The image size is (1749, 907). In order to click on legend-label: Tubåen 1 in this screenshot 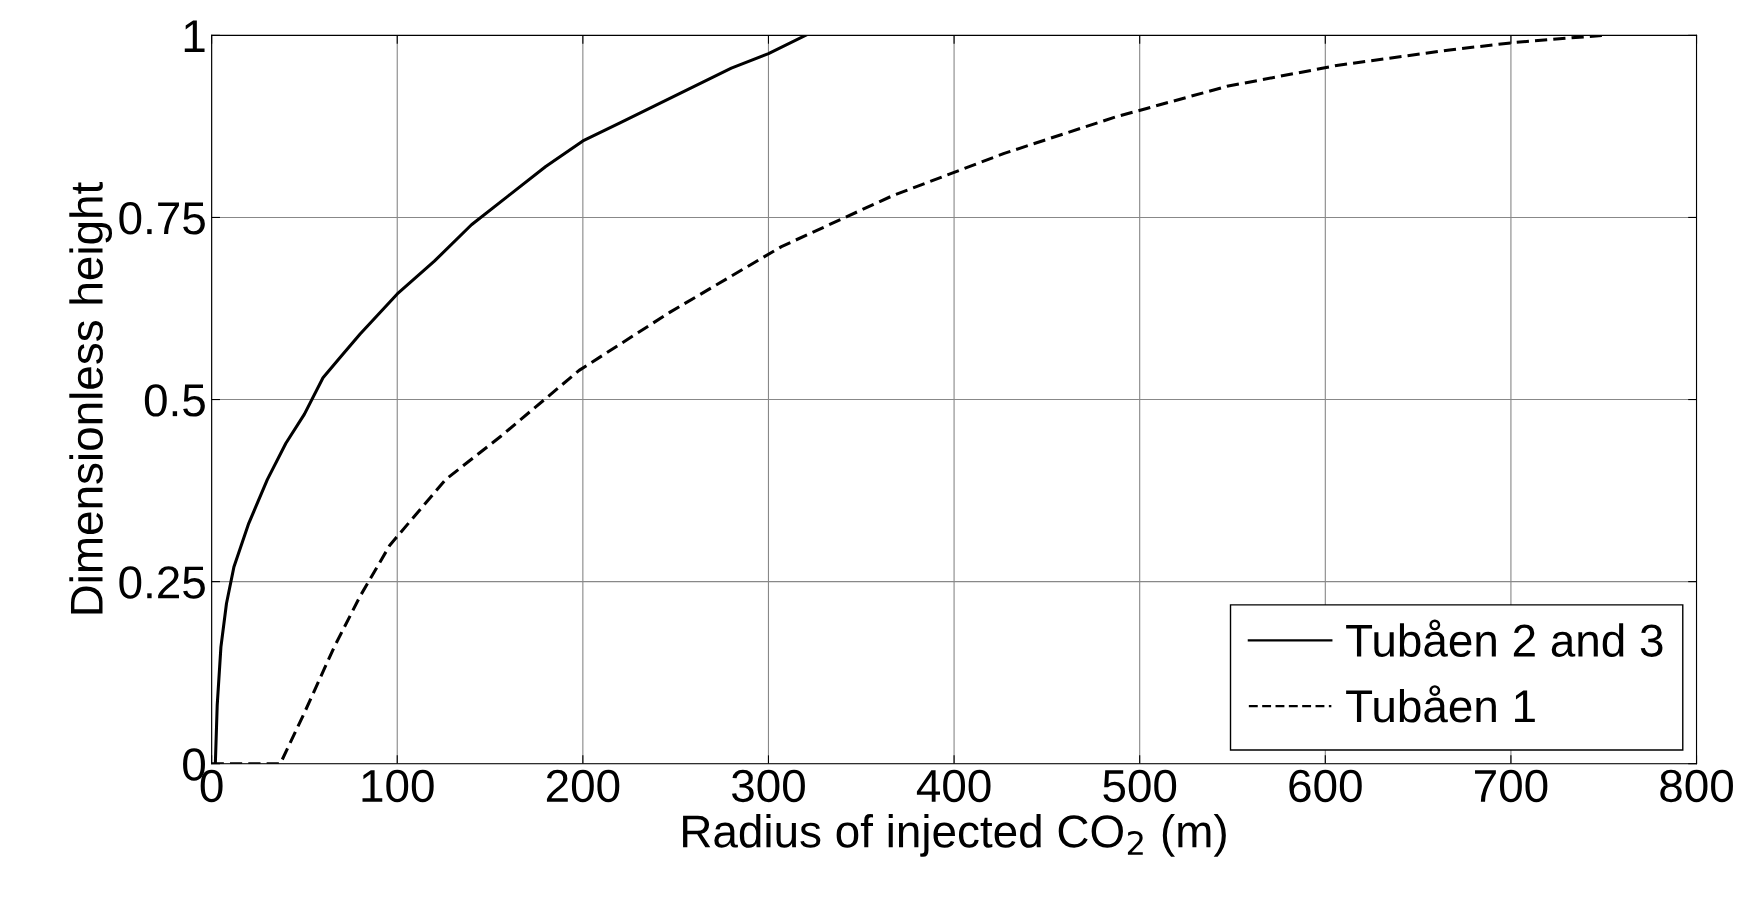, I will do `click(1440, 704)`.